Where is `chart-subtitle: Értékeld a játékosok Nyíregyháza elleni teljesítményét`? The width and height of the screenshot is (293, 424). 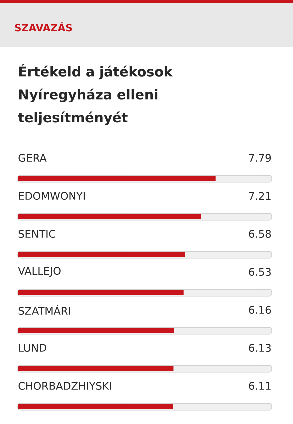 chart-subtitle: Értékeld a játékosok Nyíregyháza elleni teljesítményét is located at coordinates (96, 95).